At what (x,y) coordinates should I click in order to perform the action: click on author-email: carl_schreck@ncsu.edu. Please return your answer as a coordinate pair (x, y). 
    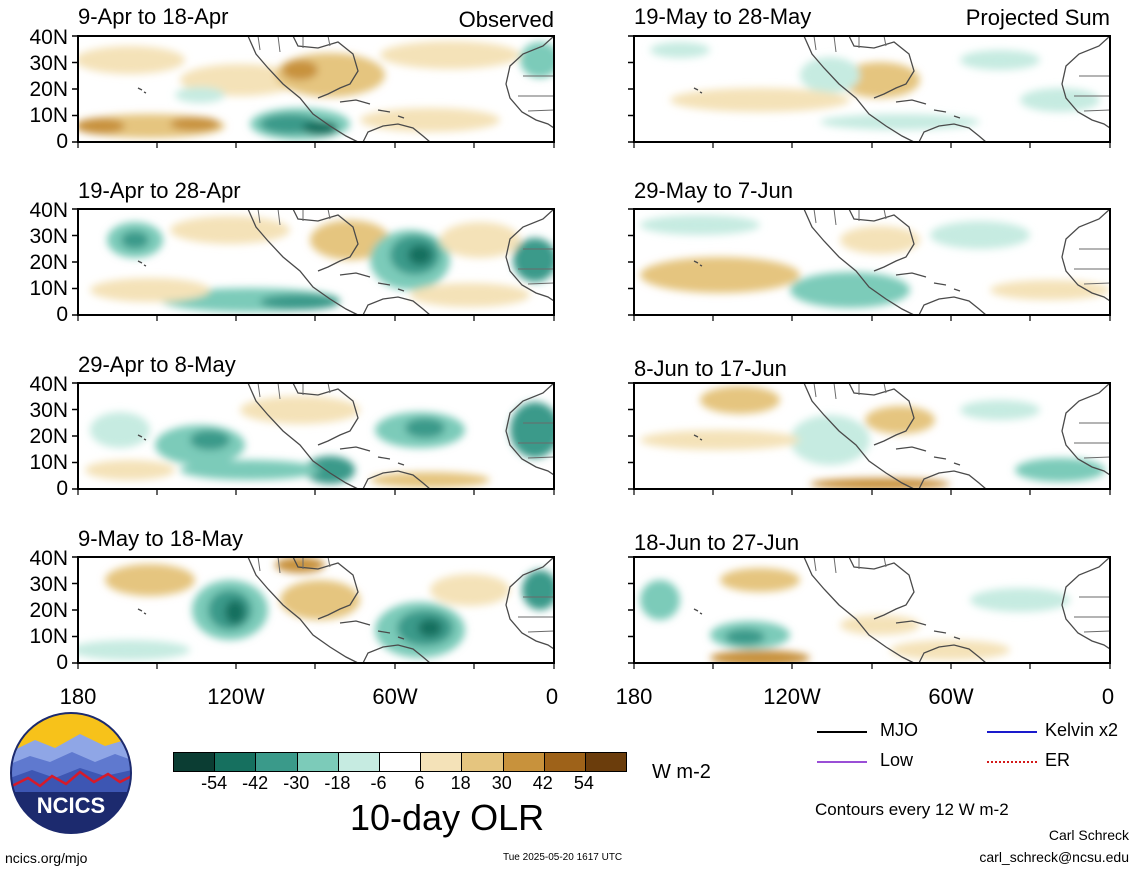
    Looking at the image, I should click on (1054, 857).